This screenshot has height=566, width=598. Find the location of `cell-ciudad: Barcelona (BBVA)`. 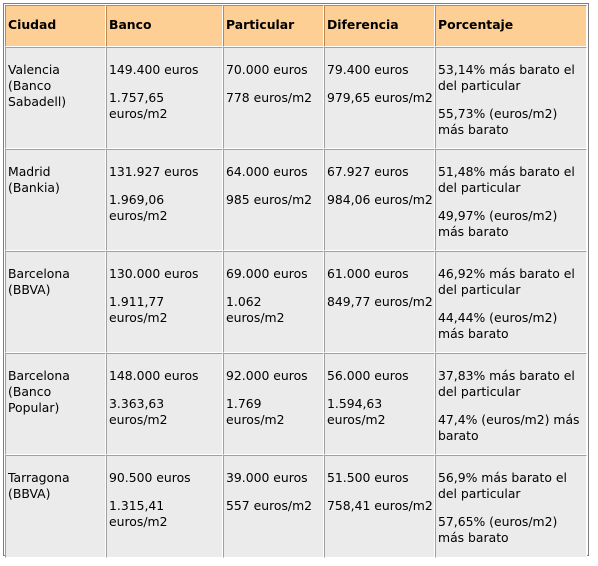

cell-ciudad: Barcelona (BBVA) is located at coordinates (55, 302).